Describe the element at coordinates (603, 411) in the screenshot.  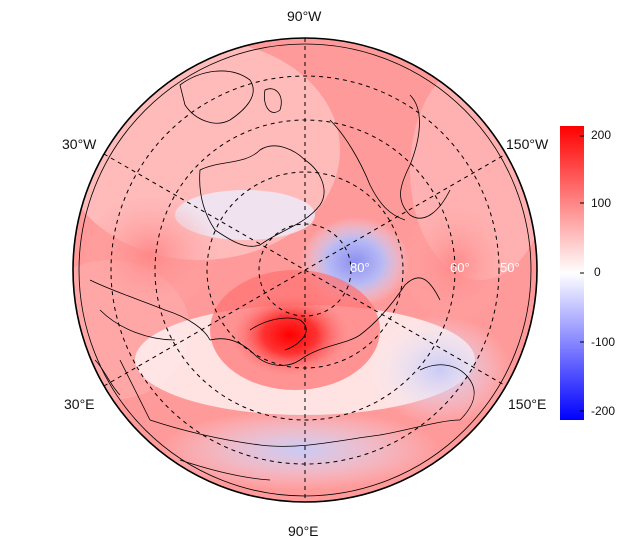
I see `cb-label-minus200: -200` at that location.